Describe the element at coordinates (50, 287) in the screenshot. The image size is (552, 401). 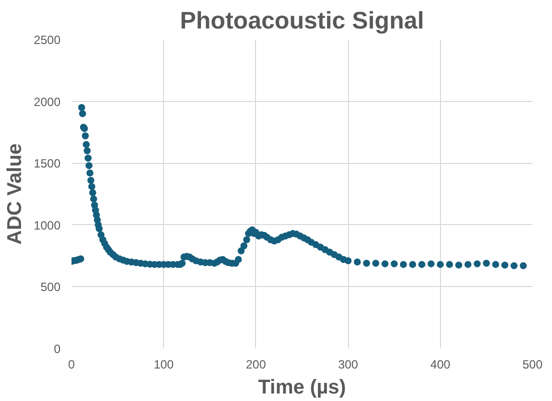
I see `y-tick-label: 500` at that location.